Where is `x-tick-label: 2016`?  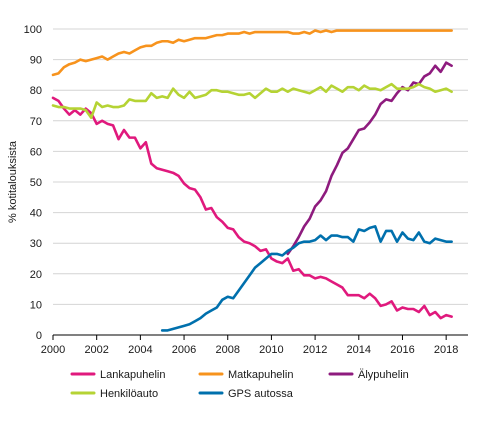 x-tick-label: 2016 is located at coordinates (402, 350).